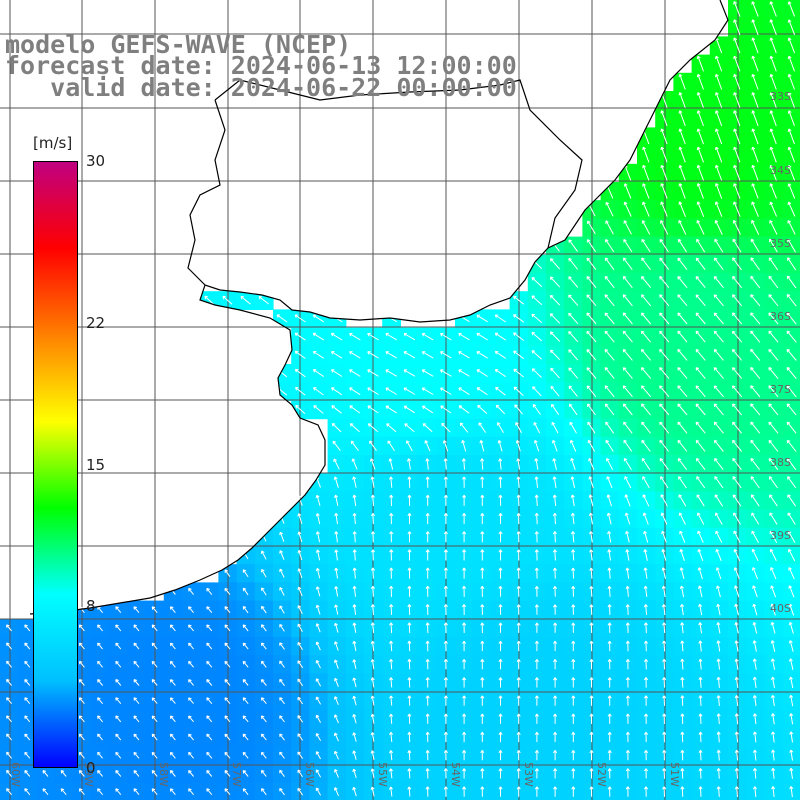  What do you see at coordinates (96, 161) in the screenshot?
I see `colorbar-tick-label: 30` at bounding box center [96, 161].